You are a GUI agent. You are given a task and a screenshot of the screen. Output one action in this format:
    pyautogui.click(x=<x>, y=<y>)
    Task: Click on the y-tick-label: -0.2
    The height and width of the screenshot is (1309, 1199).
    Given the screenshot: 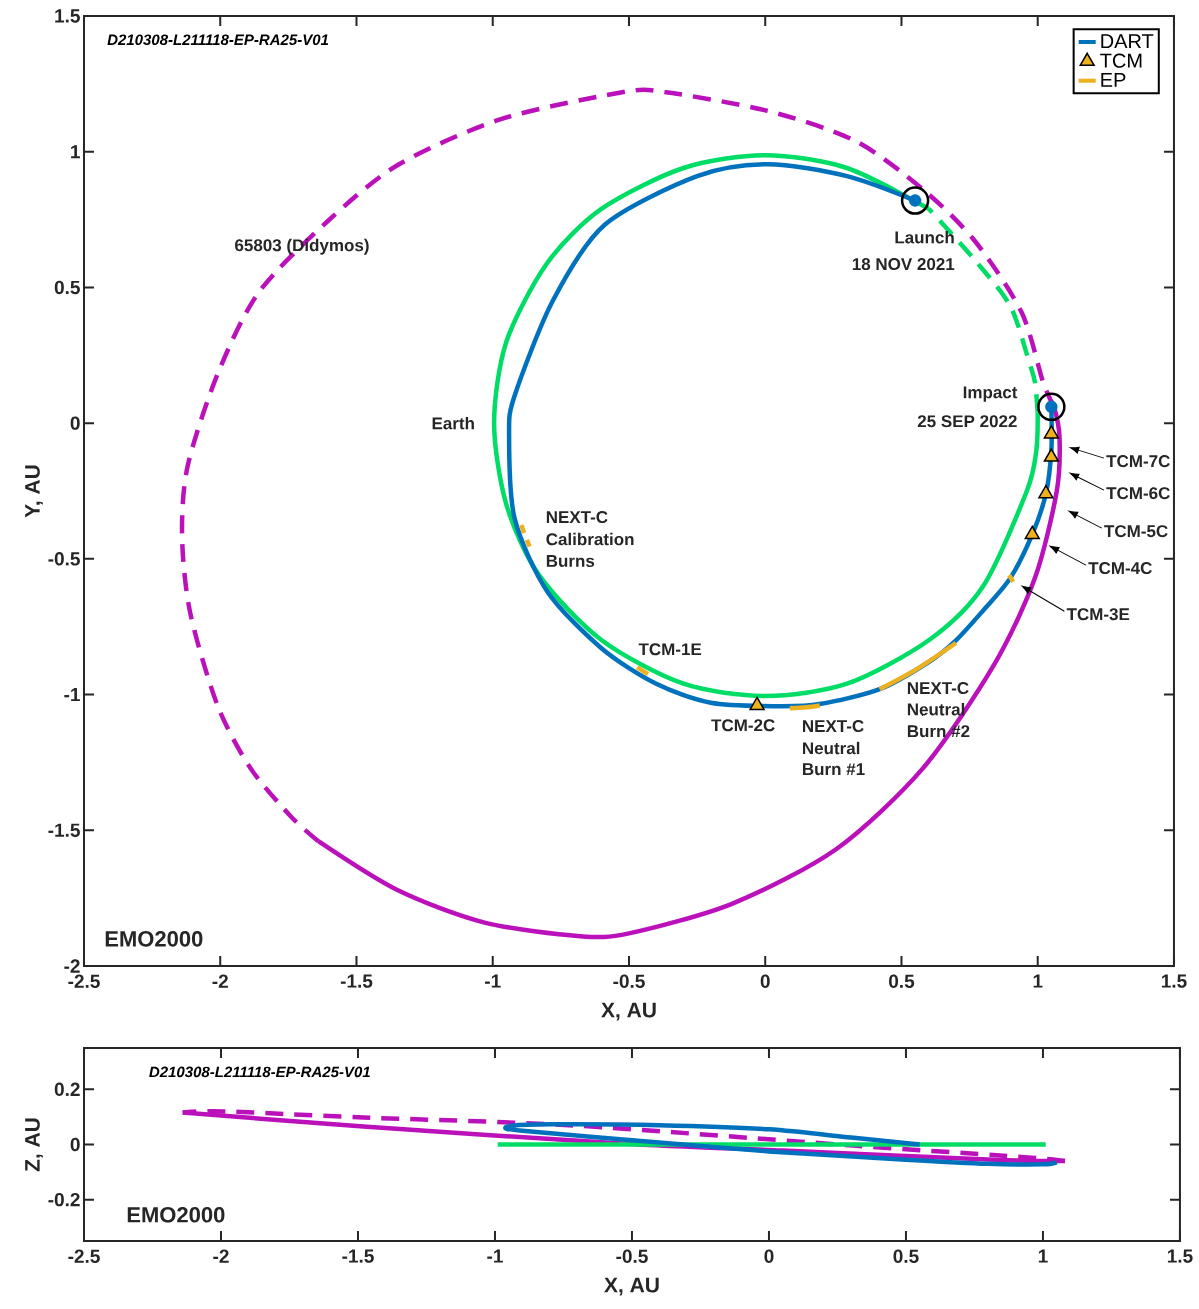 What is the action you would take?
    pyautogui.click(x=64, y=1199)
    